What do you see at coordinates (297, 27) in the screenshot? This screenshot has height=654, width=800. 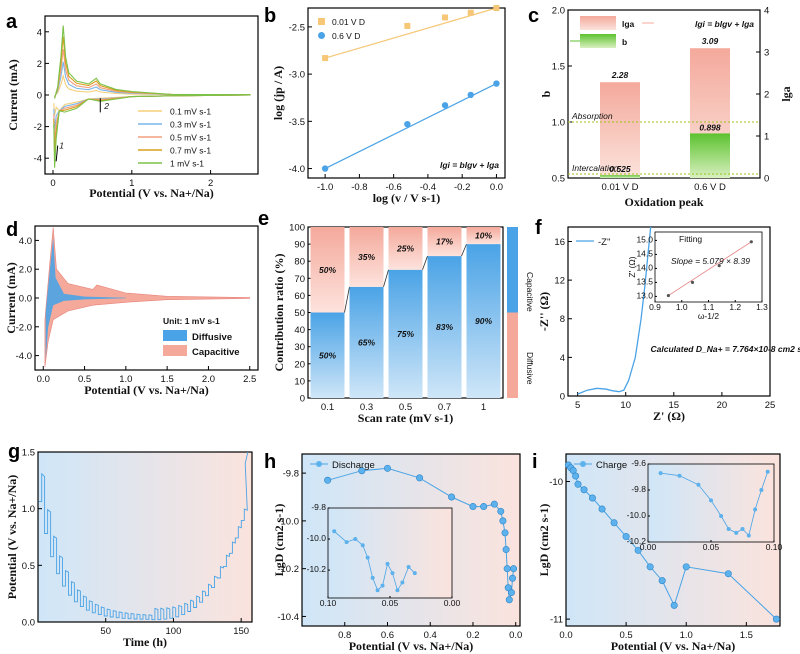 I see `panel-b-y-tick-label: -2.5` at bounding box center [297, 27].